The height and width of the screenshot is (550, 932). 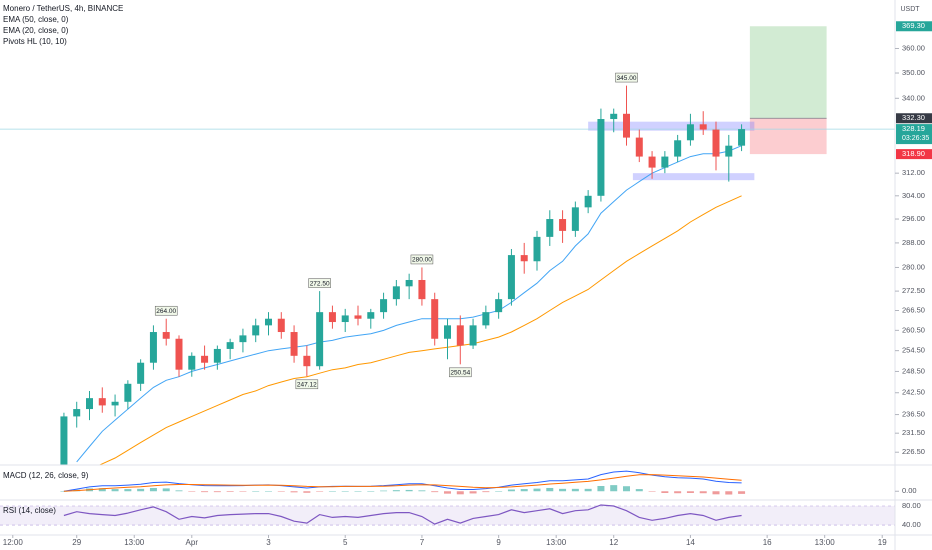 I want to click on x-tick-label: 12:00, so click(x=13, y=542).